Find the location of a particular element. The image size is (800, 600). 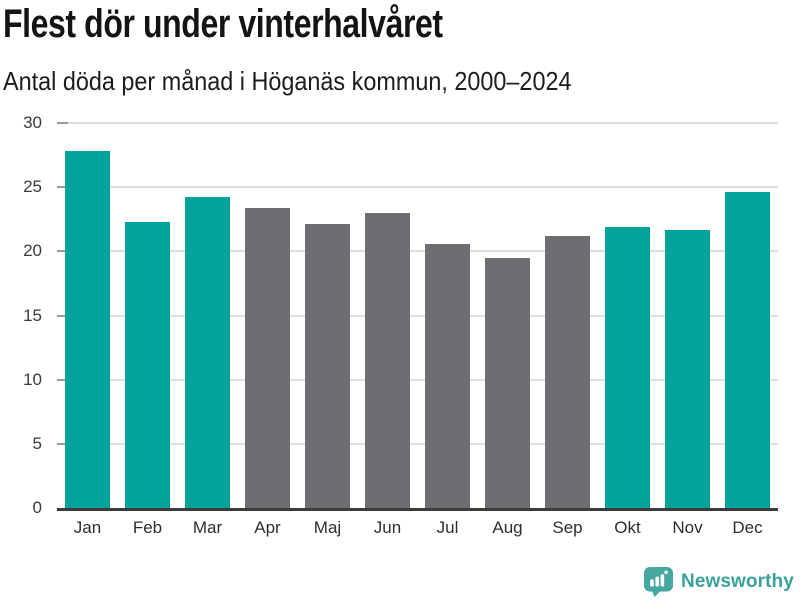

x-tick-label-aug: Aug is located at coordinates (507, 527).